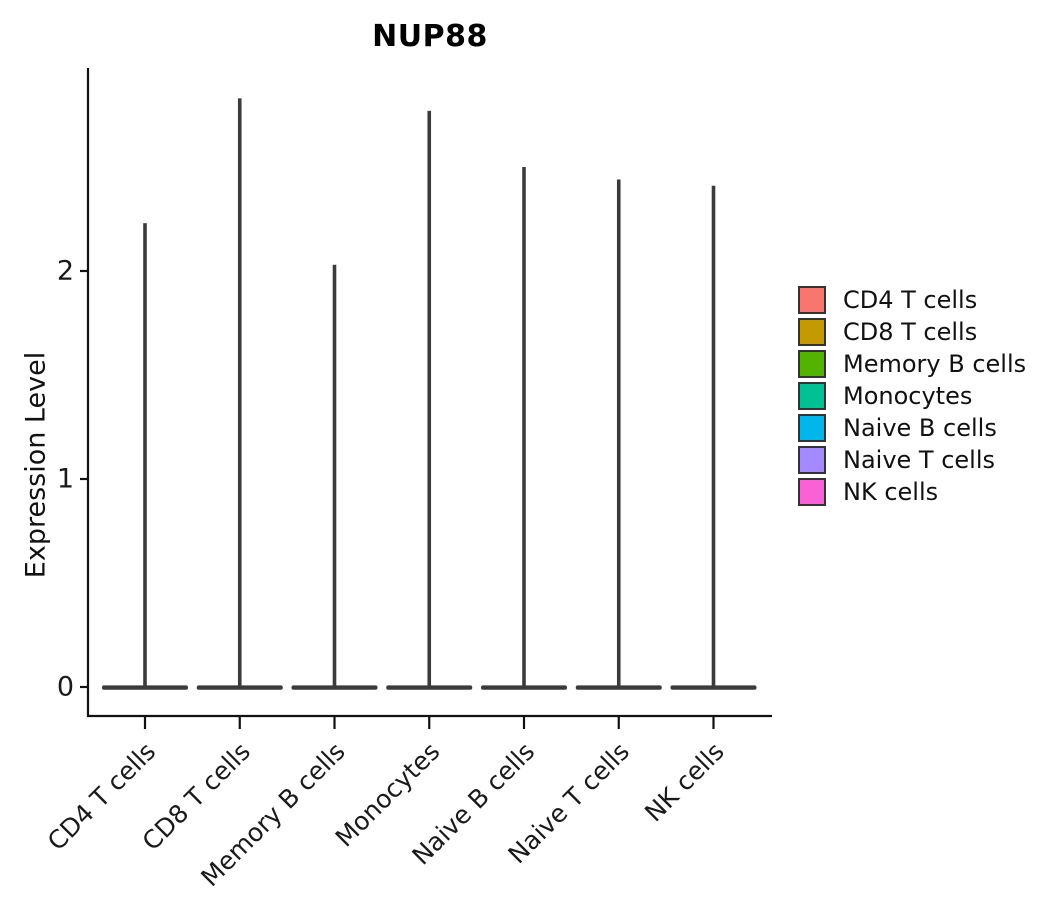 This screenshot has width=1050, height=900. I want to click on legend-label: CD4 T cells, so click(910, 300).